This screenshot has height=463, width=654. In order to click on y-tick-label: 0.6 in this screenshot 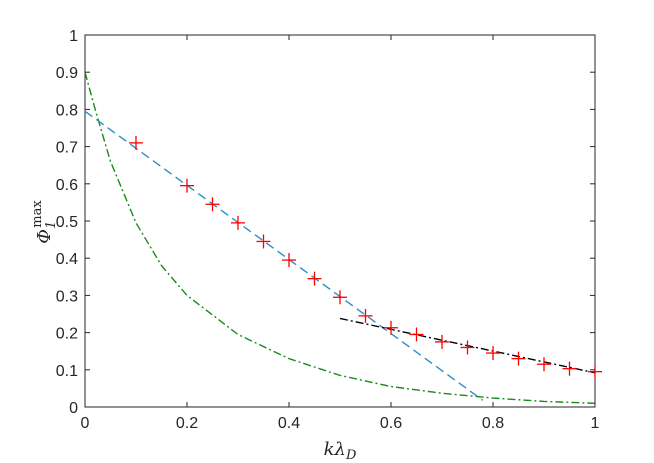, I will do `click(67, 185)`.